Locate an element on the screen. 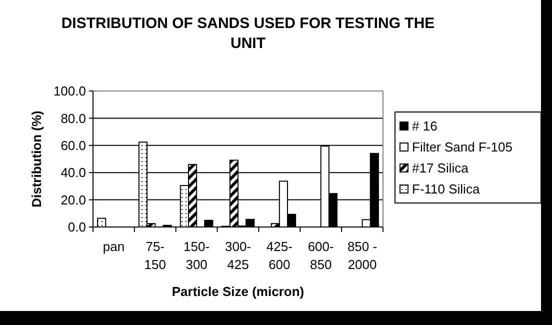 This screenshot has height=325, width=552. y-tick-label: 0.0 is located at coordinates (77, 227).